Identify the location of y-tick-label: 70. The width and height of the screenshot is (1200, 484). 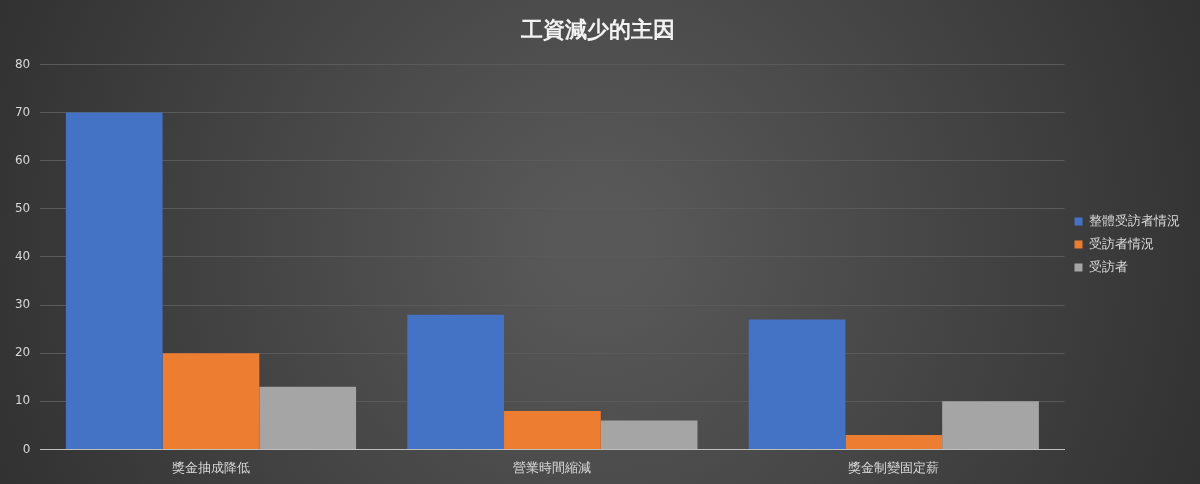
(22, 111).